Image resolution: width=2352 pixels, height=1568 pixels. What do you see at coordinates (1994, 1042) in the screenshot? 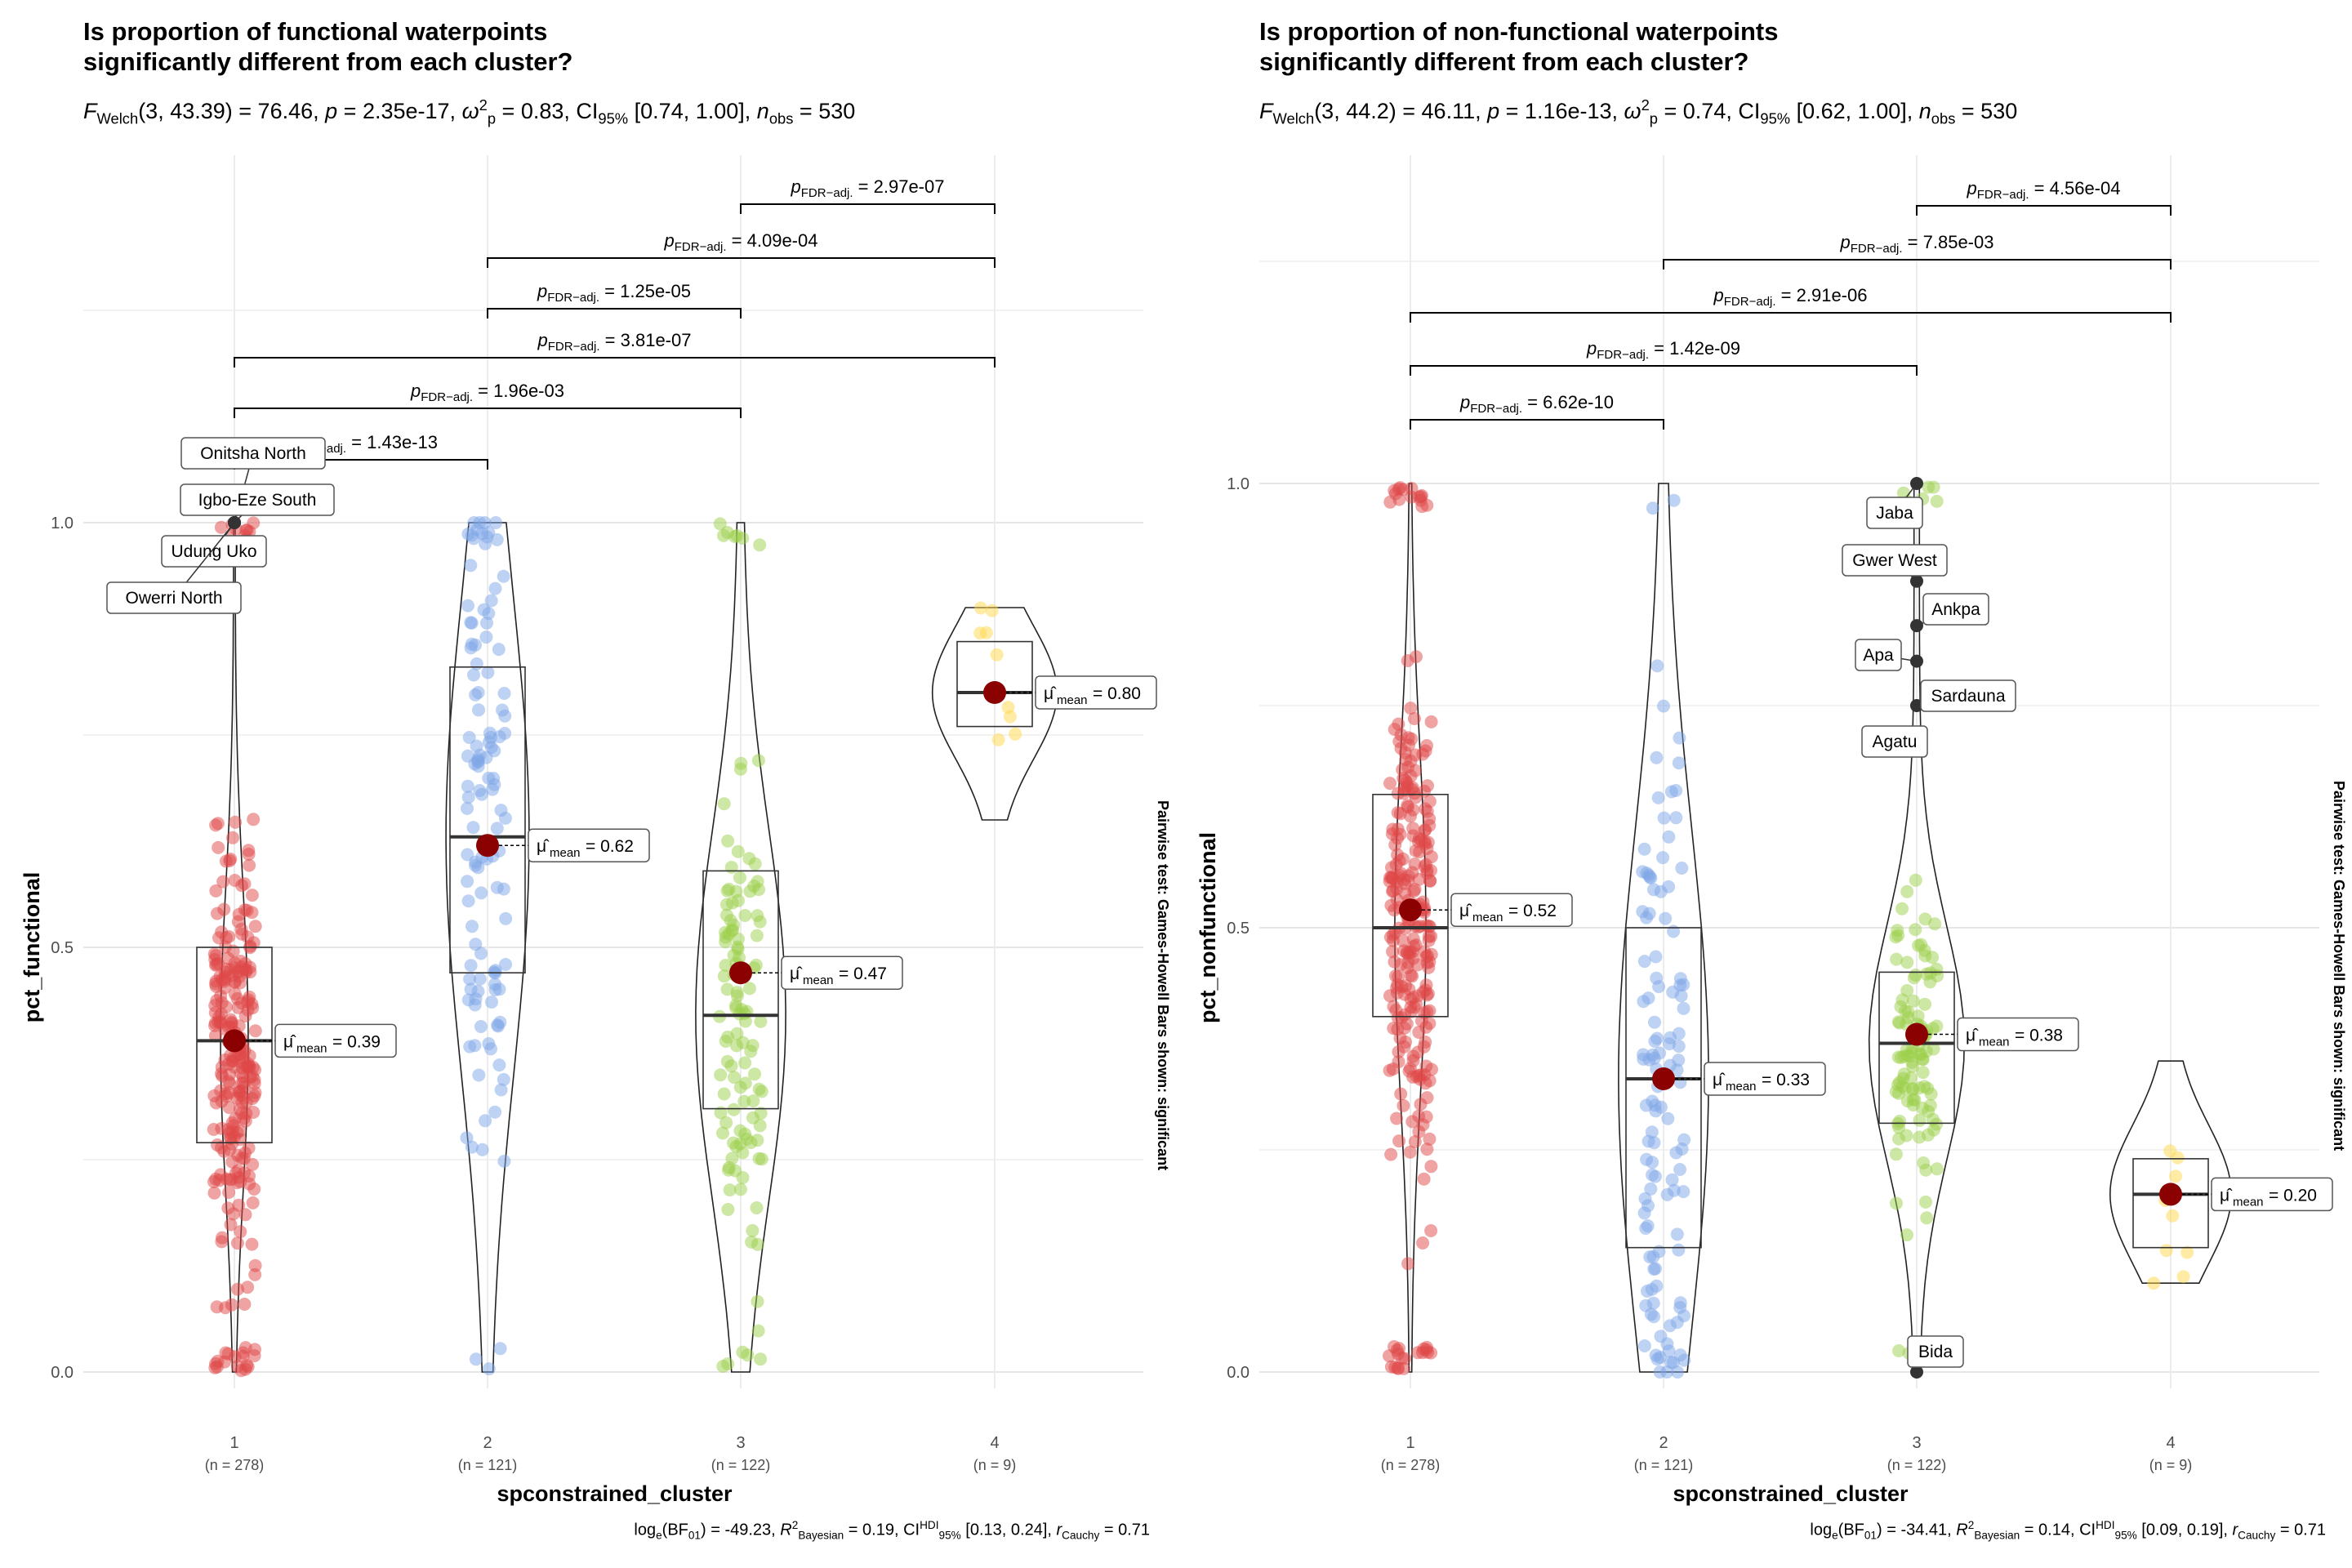
I see `mean-label-sub: mean` at bounding box center [1994, 1042].